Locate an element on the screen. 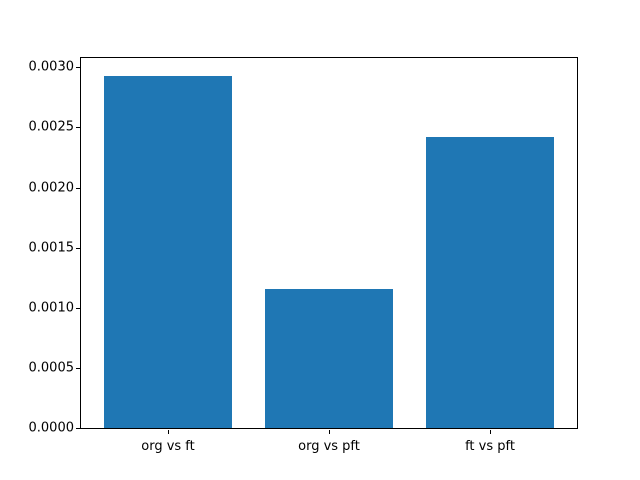  bar-org-vs-ft is located at coordinates (168, 251).